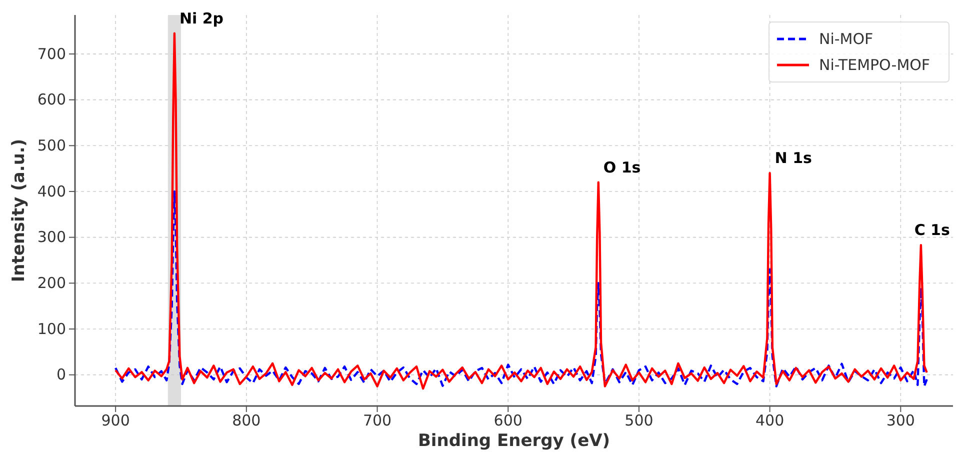 The height and width of the screenshot is (454, 961). I want to click on annotation: Ni 2p, so click(201, 18).